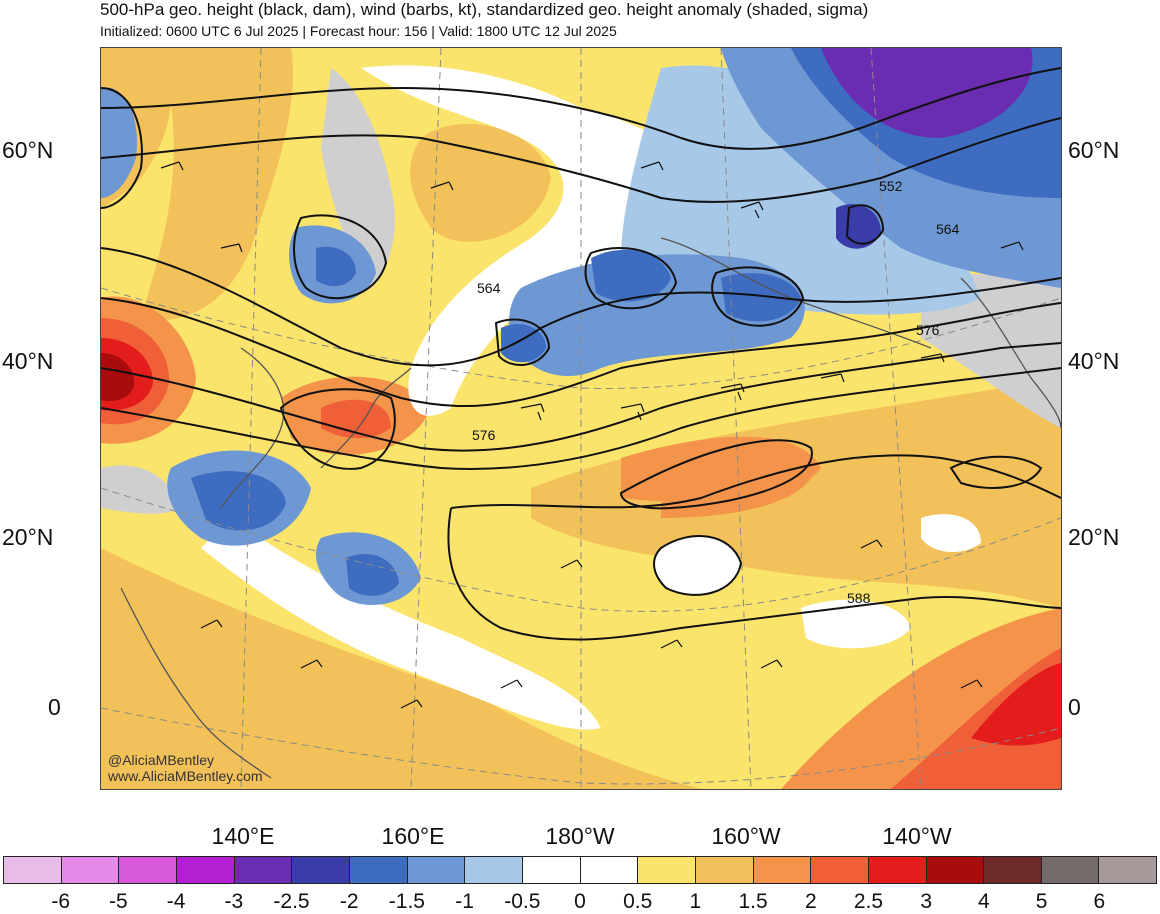 The height and width of the screenshot is (914, 1160). I want to click on colorbar-tick-label: 2.5, so click(868, 901).